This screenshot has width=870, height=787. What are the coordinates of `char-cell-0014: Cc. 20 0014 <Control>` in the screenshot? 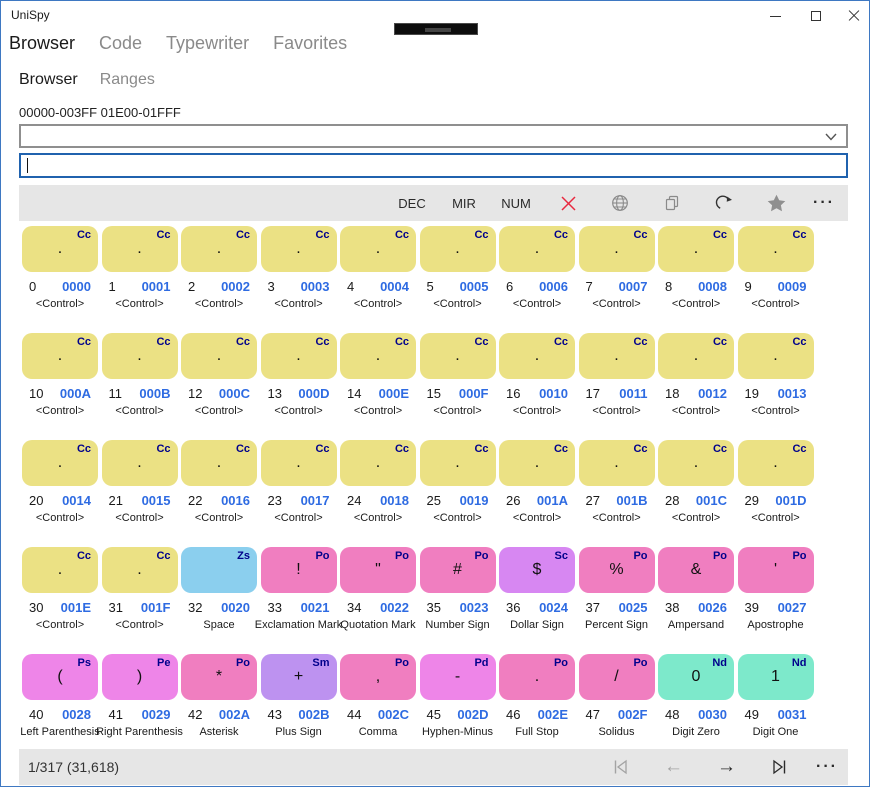 It's located at (60, 488).